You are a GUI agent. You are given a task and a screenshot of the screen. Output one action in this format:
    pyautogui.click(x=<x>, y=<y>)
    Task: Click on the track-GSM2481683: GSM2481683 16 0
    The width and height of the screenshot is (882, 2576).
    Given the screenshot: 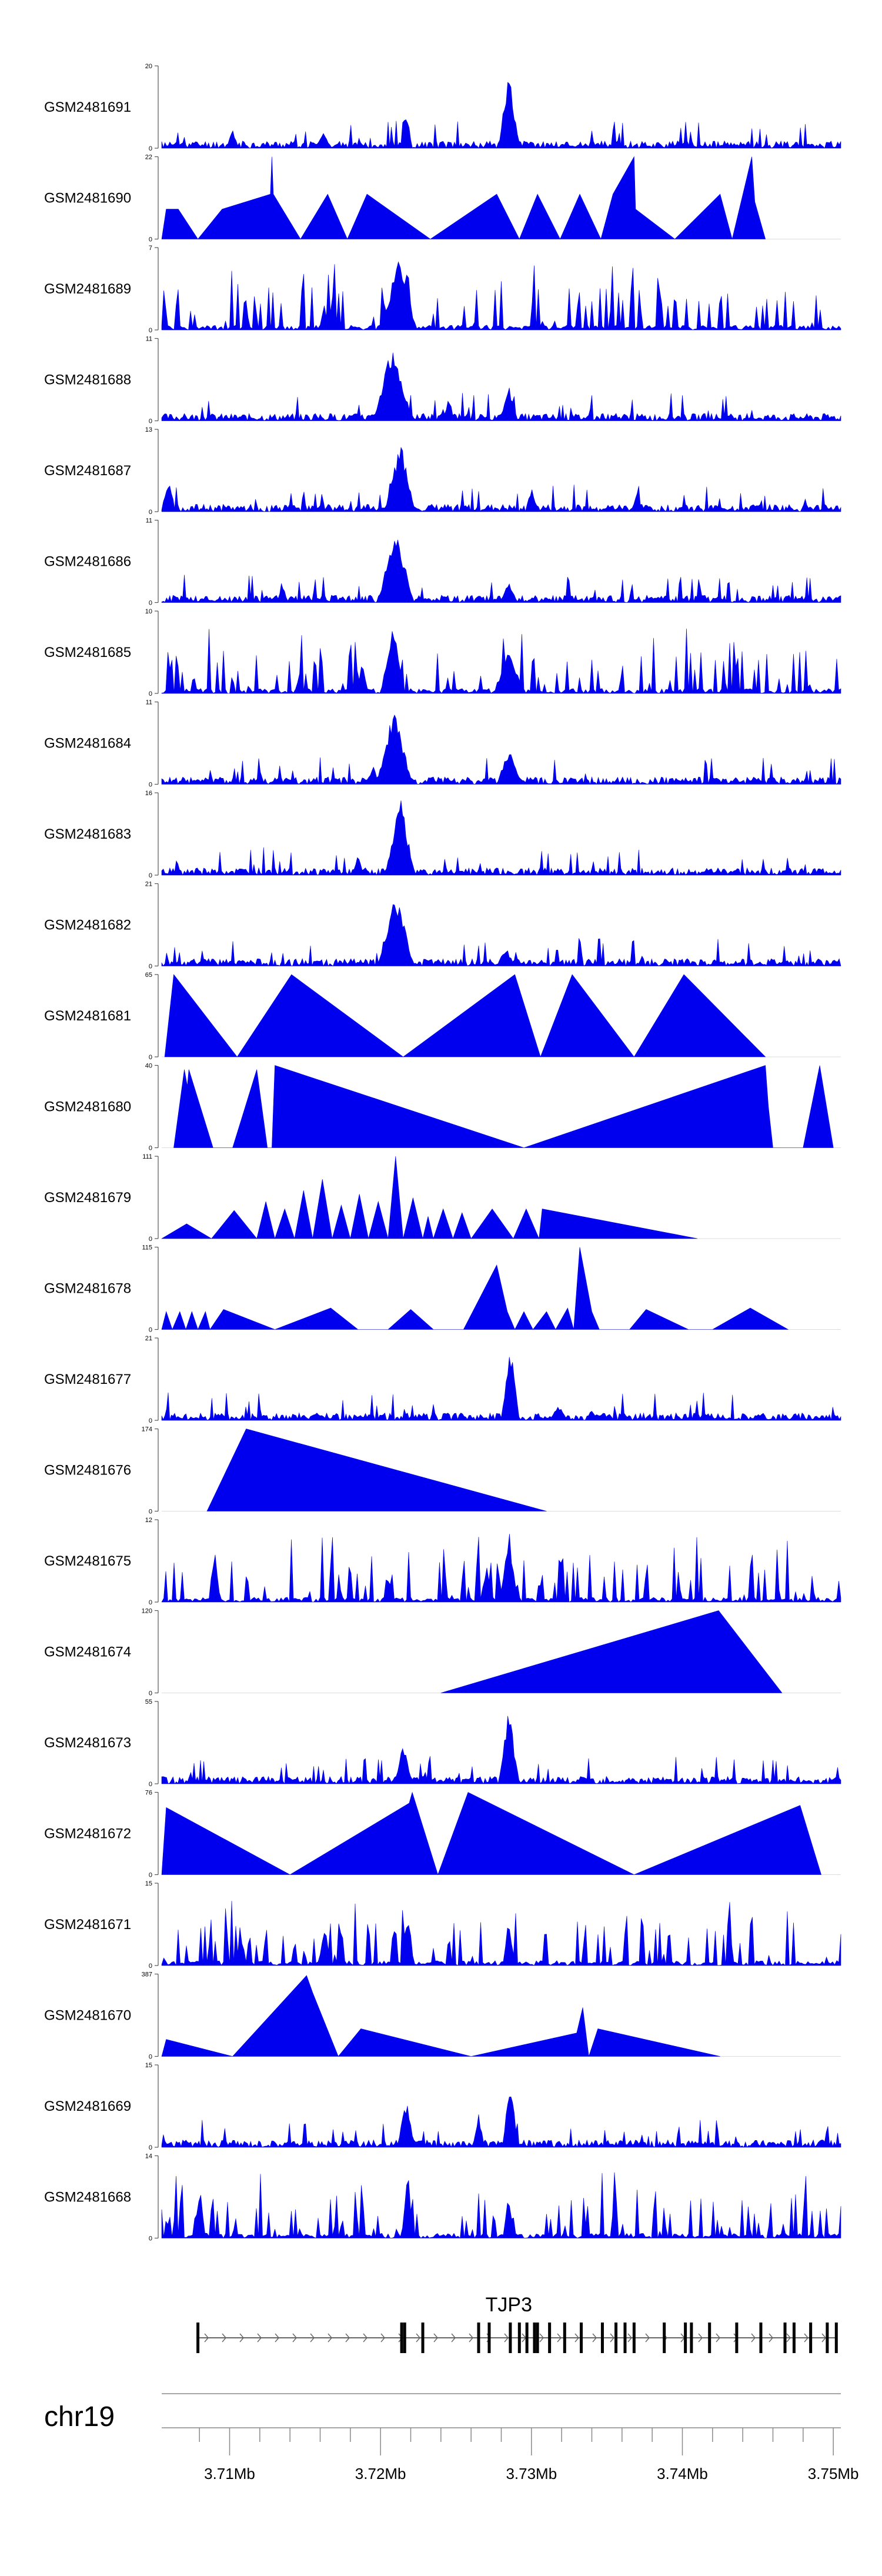 What is the action you would take?
    pyautogui.click(x=442, y=834)
    